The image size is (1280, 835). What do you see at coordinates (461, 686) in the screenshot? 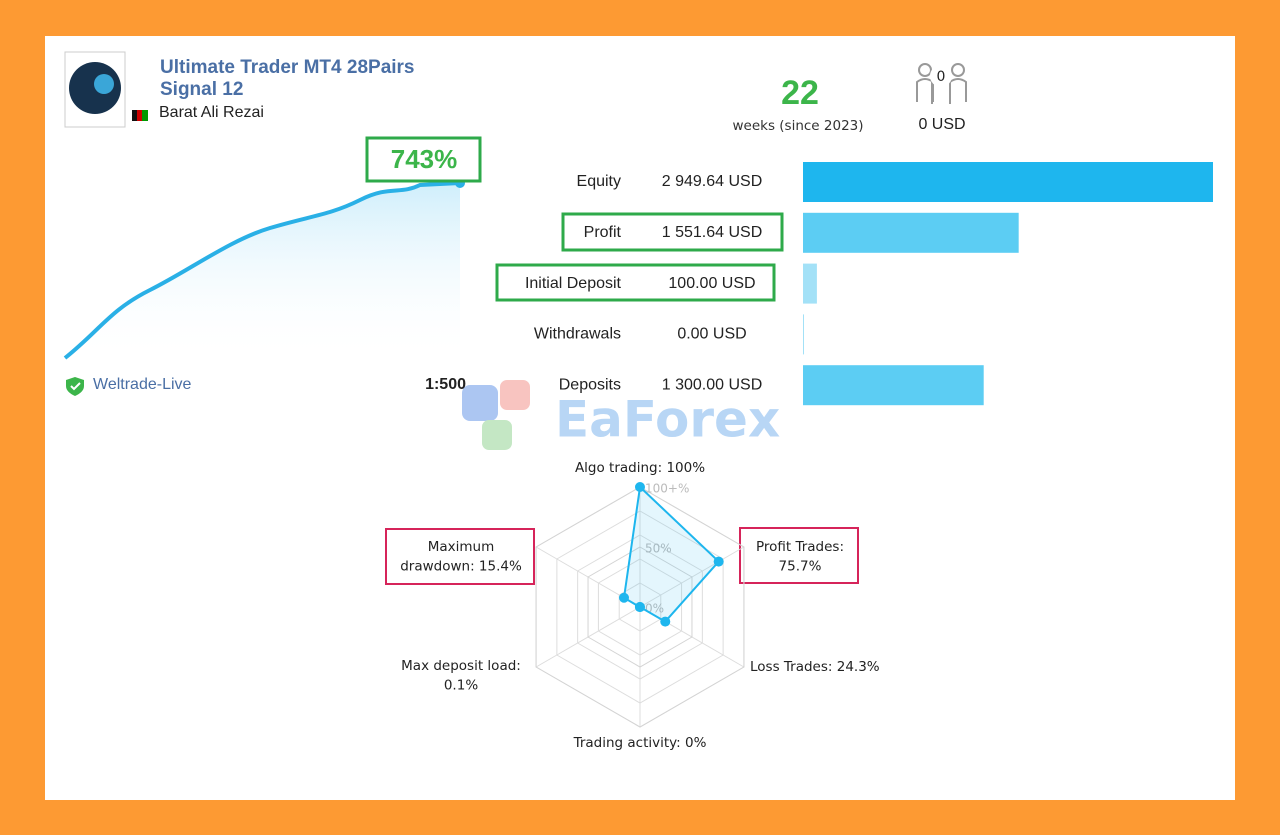
I see `radar-label: 0.1%` at bounding box center [461, 686].